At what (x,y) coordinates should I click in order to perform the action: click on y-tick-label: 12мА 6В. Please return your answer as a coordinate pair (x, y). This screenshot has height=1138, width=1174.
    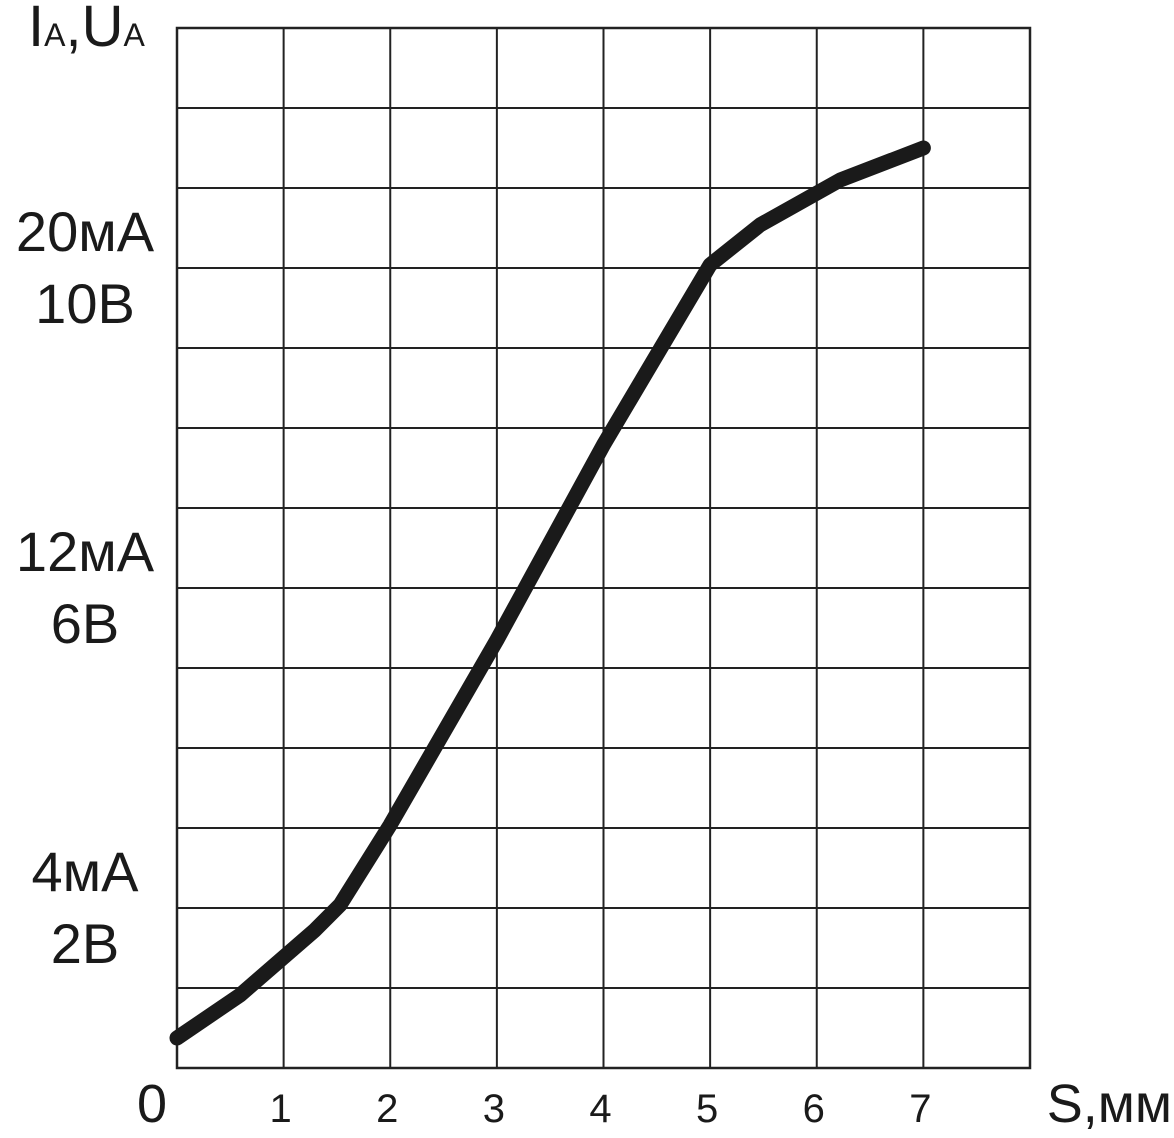
    Looking at the image, I should click on (85, 587).